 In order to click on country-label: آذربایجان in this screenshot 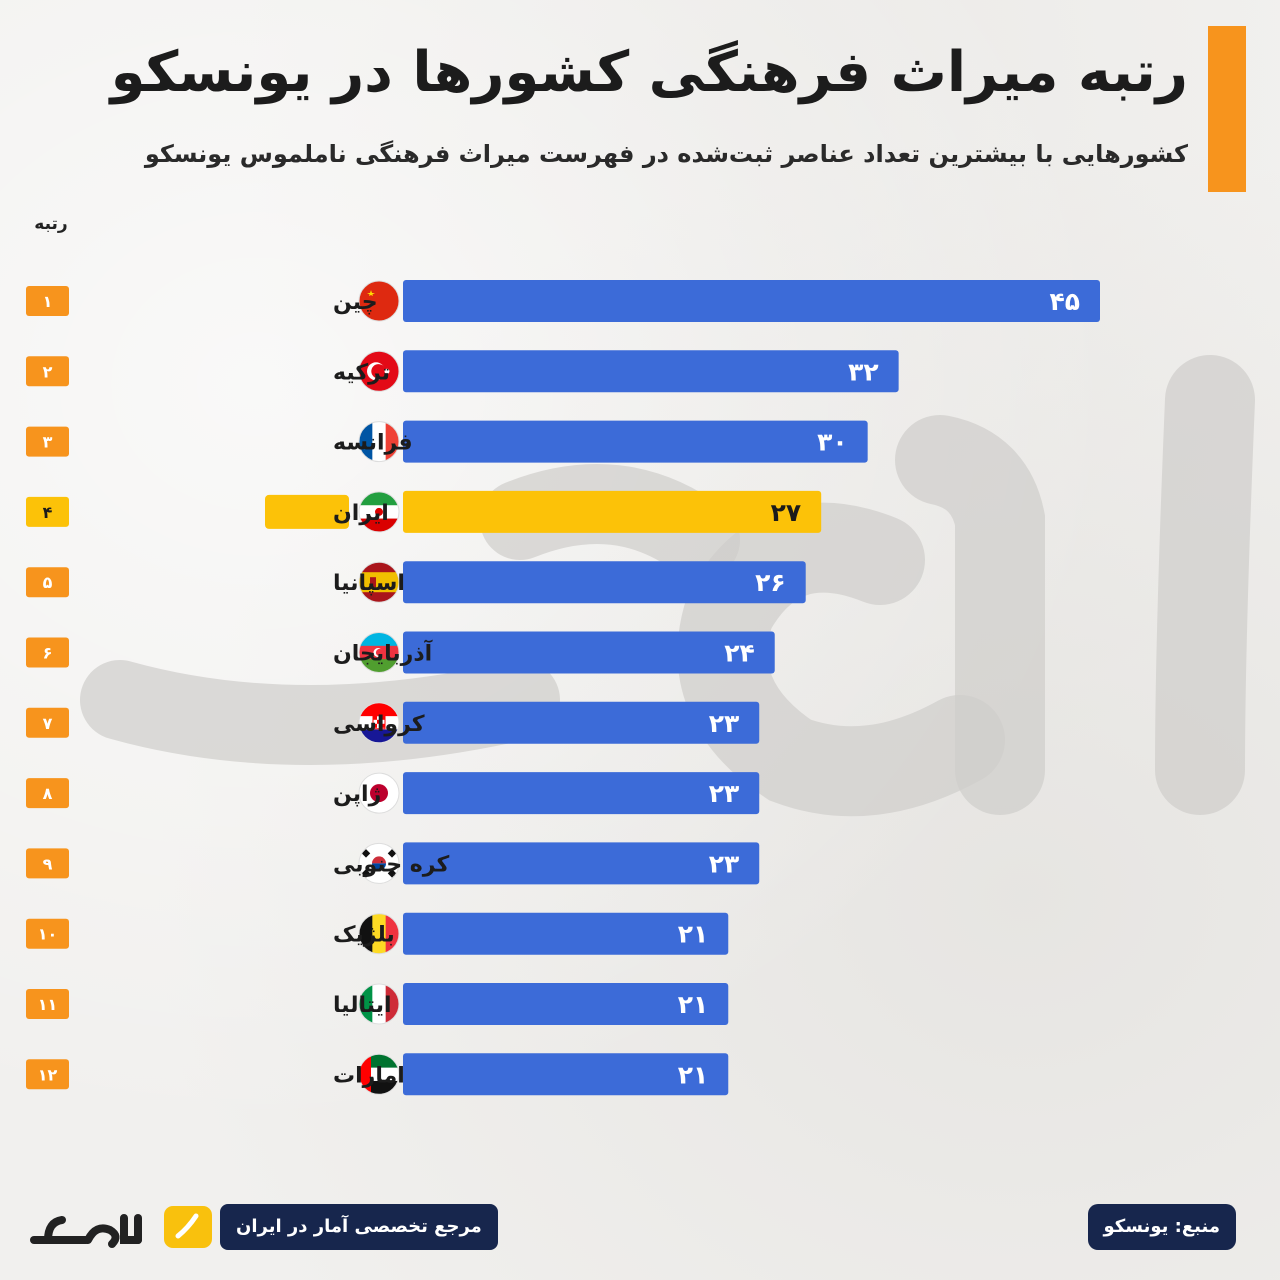, I will do `click(383, 653)`.